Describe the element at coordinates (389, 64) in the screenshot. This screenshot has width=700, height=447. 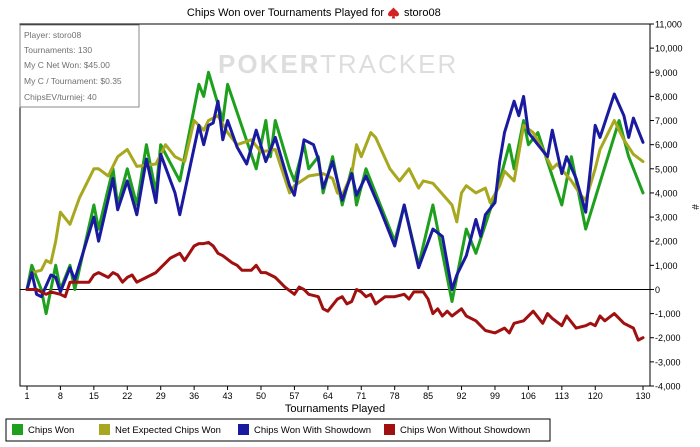
I see `watermark-light: TRACKER` at that location.